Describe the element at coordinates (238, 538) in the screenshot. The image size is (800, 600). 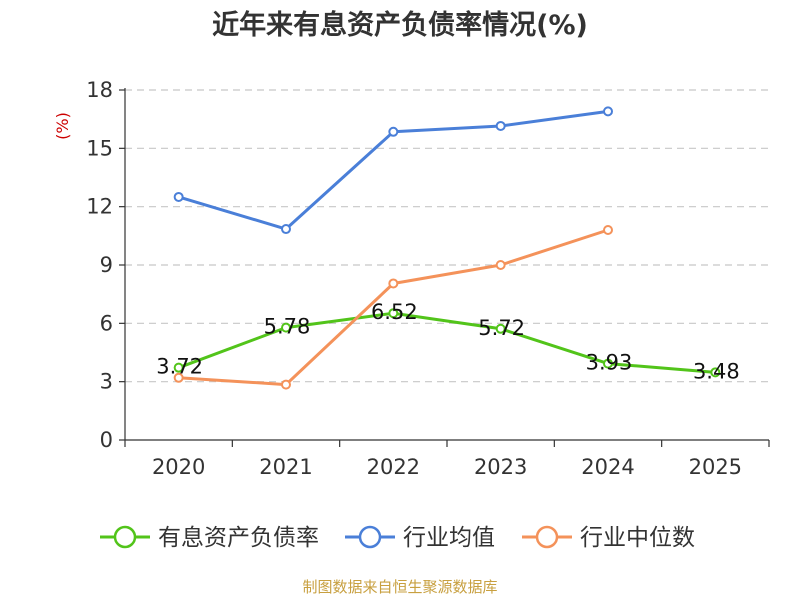
I see `legend-label: 有息资产负债率` at that location.